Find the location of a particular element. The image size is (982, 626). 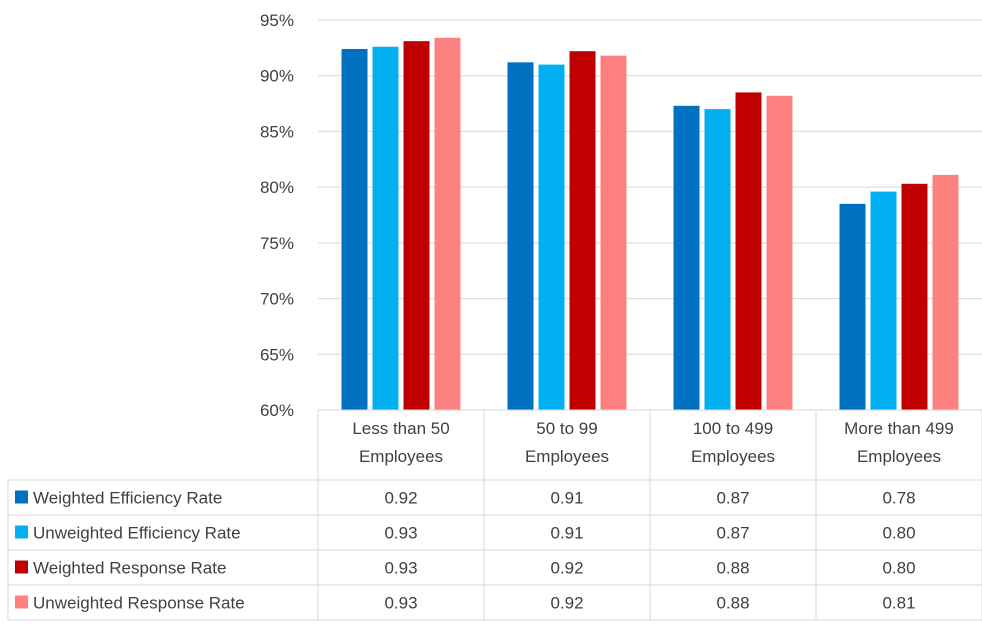

category-label: Less than 50 is located at coordinates (400, 428).